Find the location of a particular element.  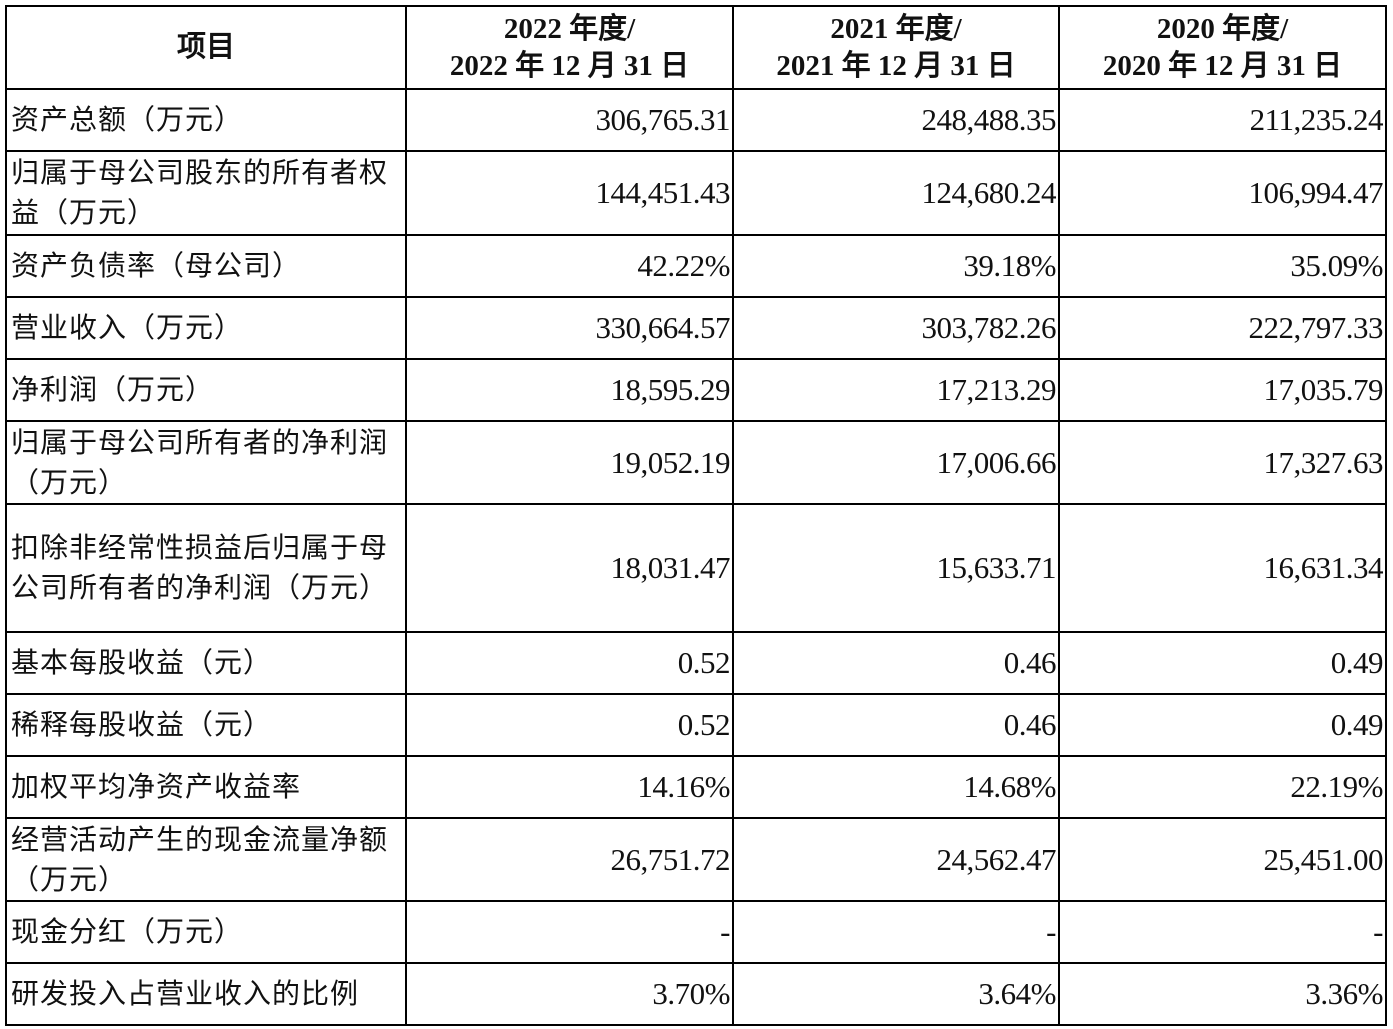

header-2022: 2022 年度/ 2022 年 12 月 31 日 is located at coordinates (569, 47).